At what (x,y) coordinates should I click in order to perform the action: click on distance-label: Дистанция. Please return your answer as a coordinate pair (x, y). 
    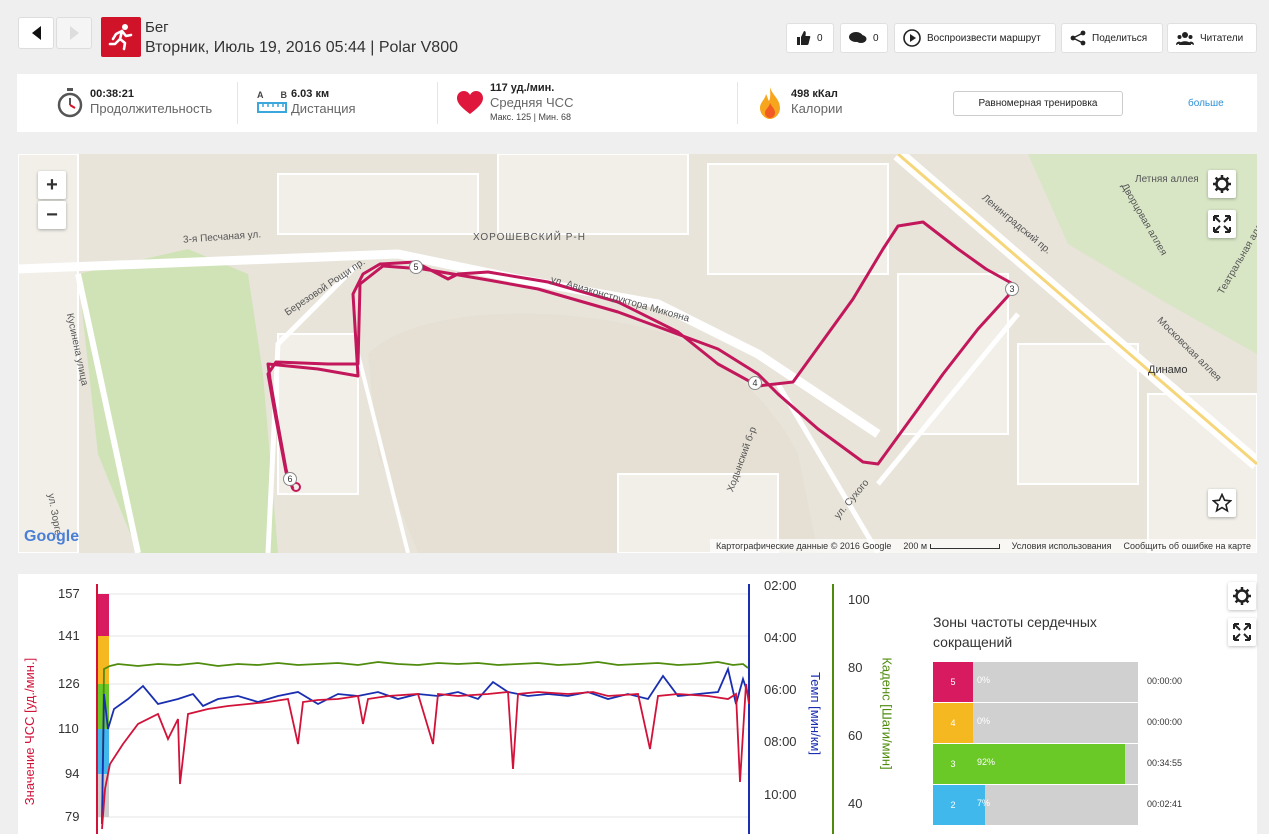
    Looking at the image, I should click on (323, 108).